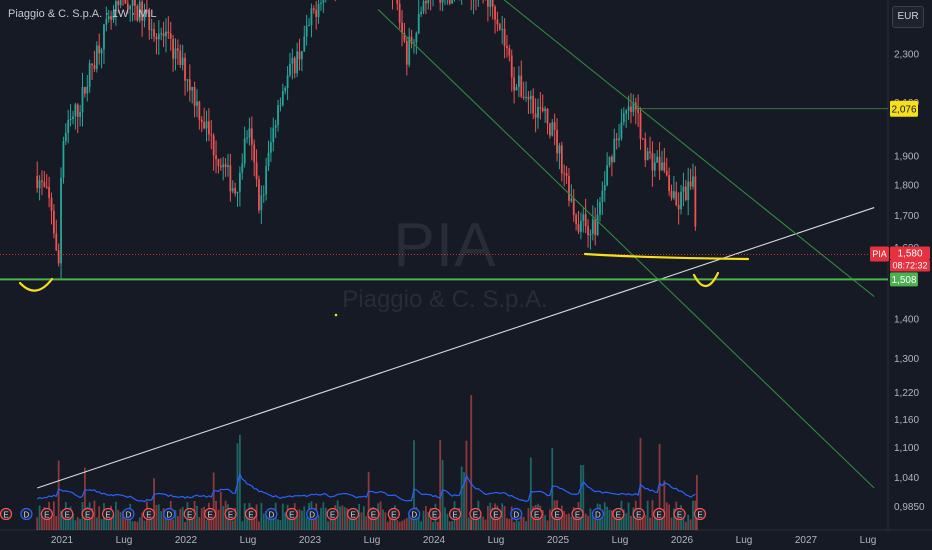 Image resolution: width=932 pixels, height=550 pixels. I want to click on price-tick-label: 1,160, so click(906, 420).